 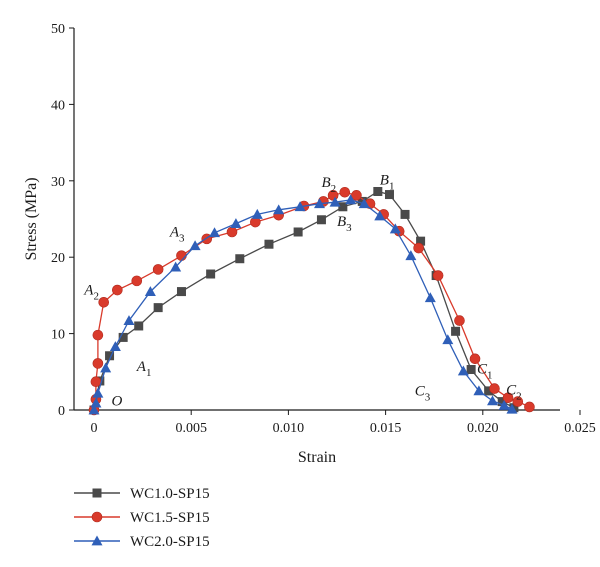 What do you see at coordinates (170, 518) in the screenshot?
I see `legend-label: WC1.5-SP15` at bounding box center [170, 518].